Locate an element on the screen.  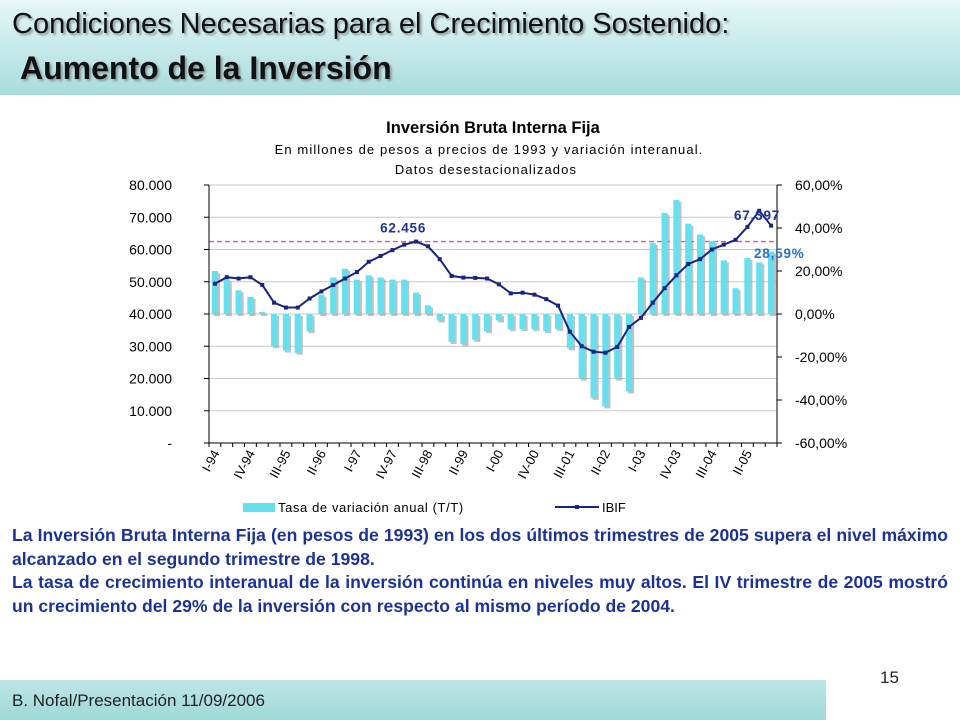
page-number: 15 is located at coordinates (889, 677).